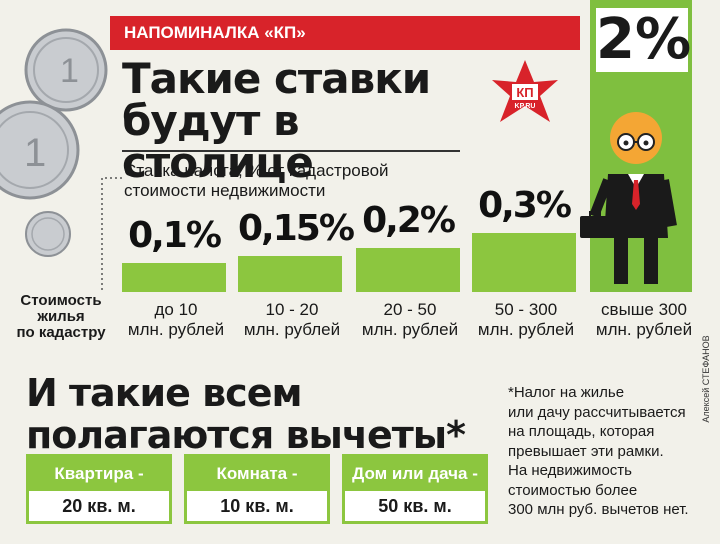 The height and width of the screenshot is (544, 720). Describe the element at coordinates (586, 451) in the screenshot. I see `footnote-line: превышает эти рамки.` at that location.